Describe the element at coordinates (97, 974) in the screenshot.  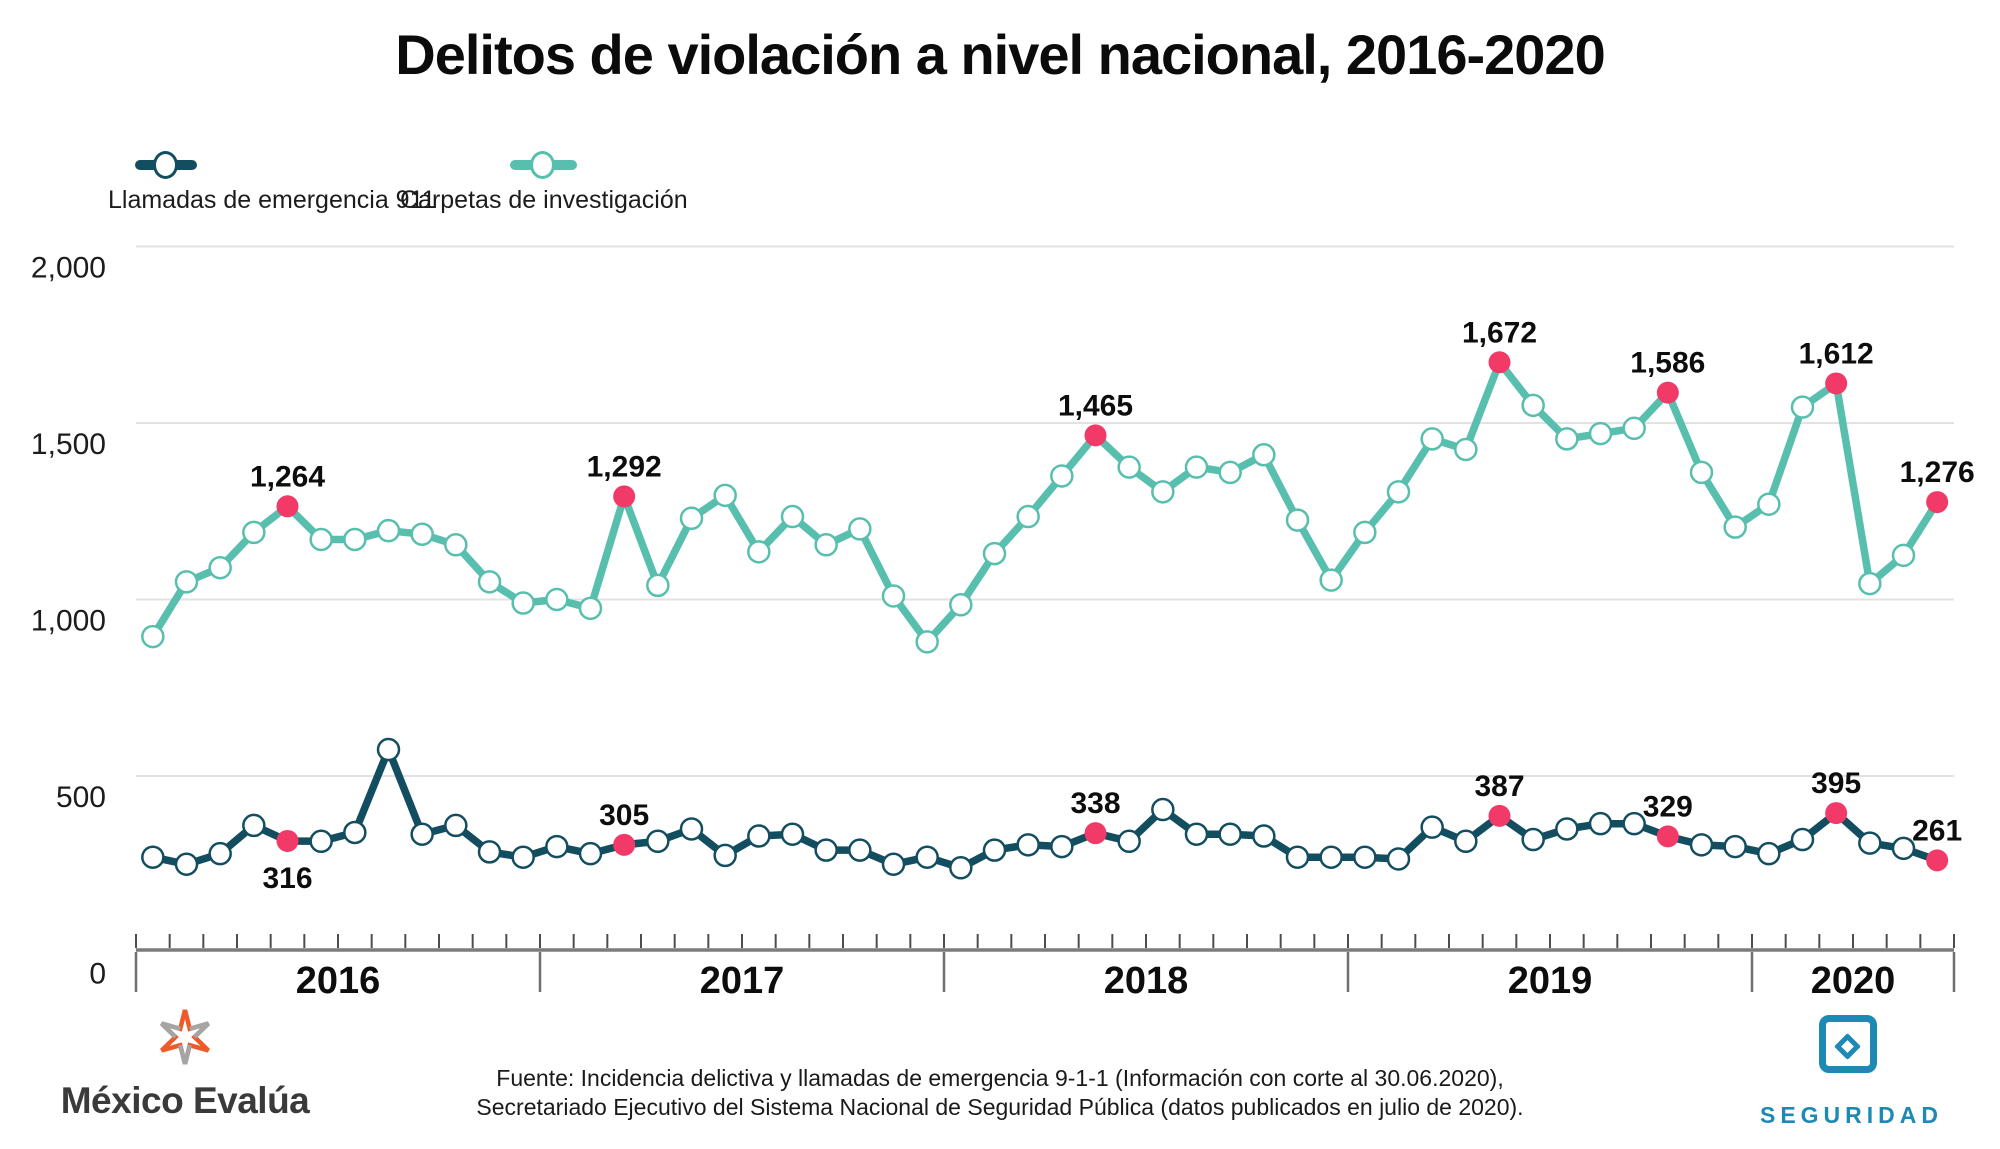
I see `svg-text: 0` at that location.